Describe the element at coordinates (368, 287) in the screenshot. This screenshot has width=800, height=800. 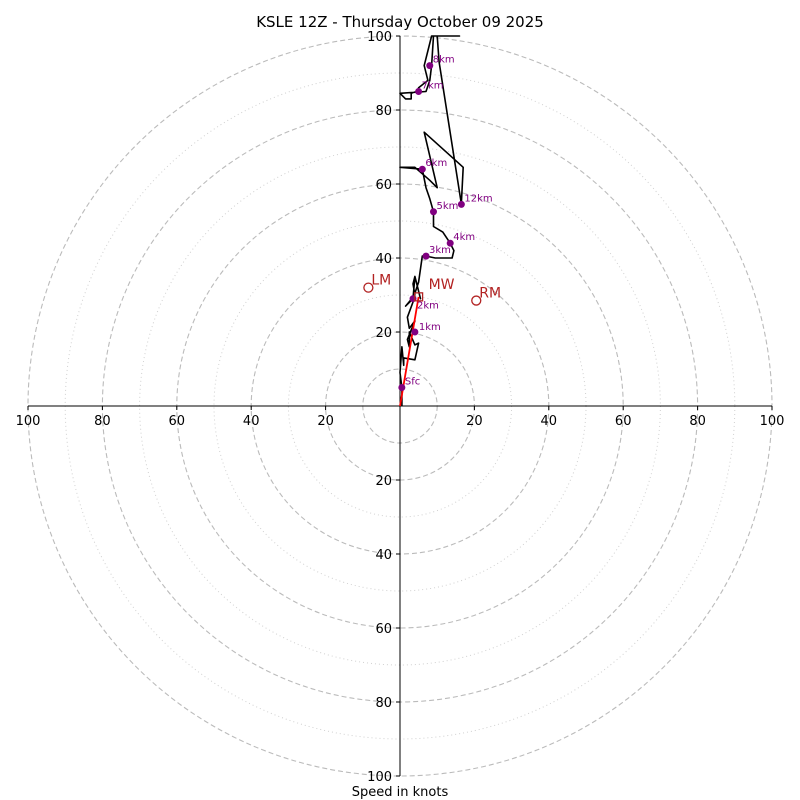
I see `storm-motion-LM` at that location.